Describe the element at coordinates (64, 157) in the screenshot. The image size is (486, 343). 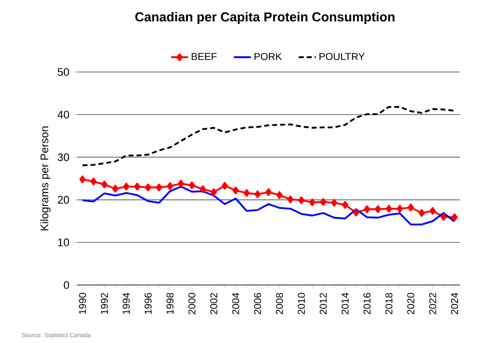
I see `y-tick-label: 30` at that location.